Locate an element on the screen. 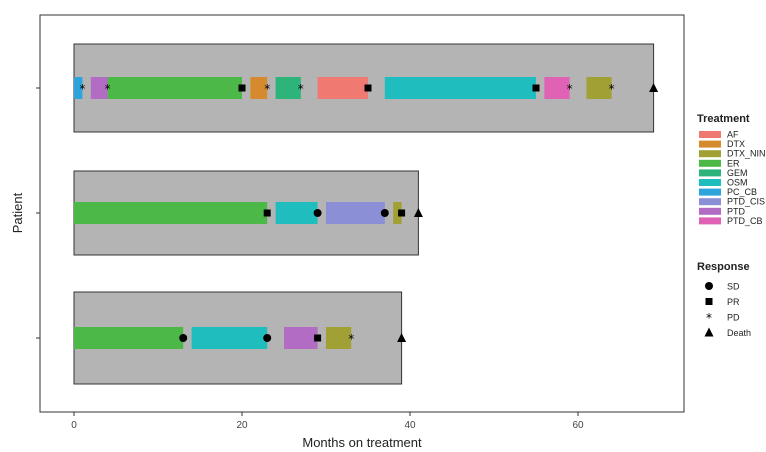 This screenshot has height=452, width=766. treatment-segment-gem is located at coordinates (288, 88).